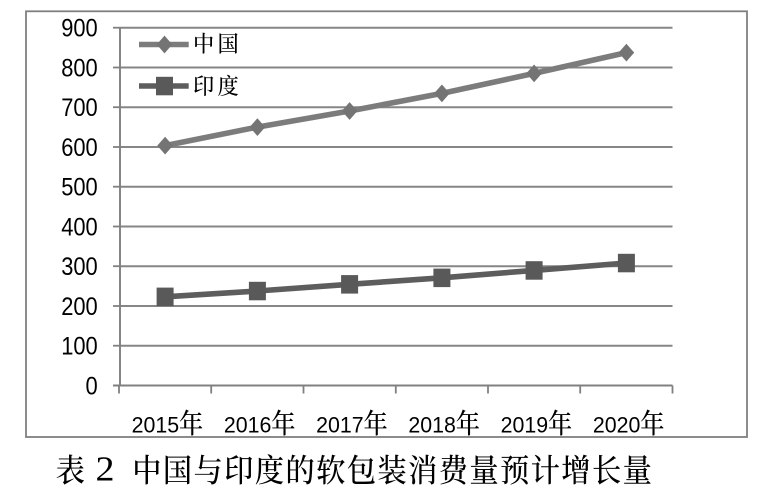 This screenshot has height=499, width=762. I want to click on svg-text: 300, so click(79, 267).